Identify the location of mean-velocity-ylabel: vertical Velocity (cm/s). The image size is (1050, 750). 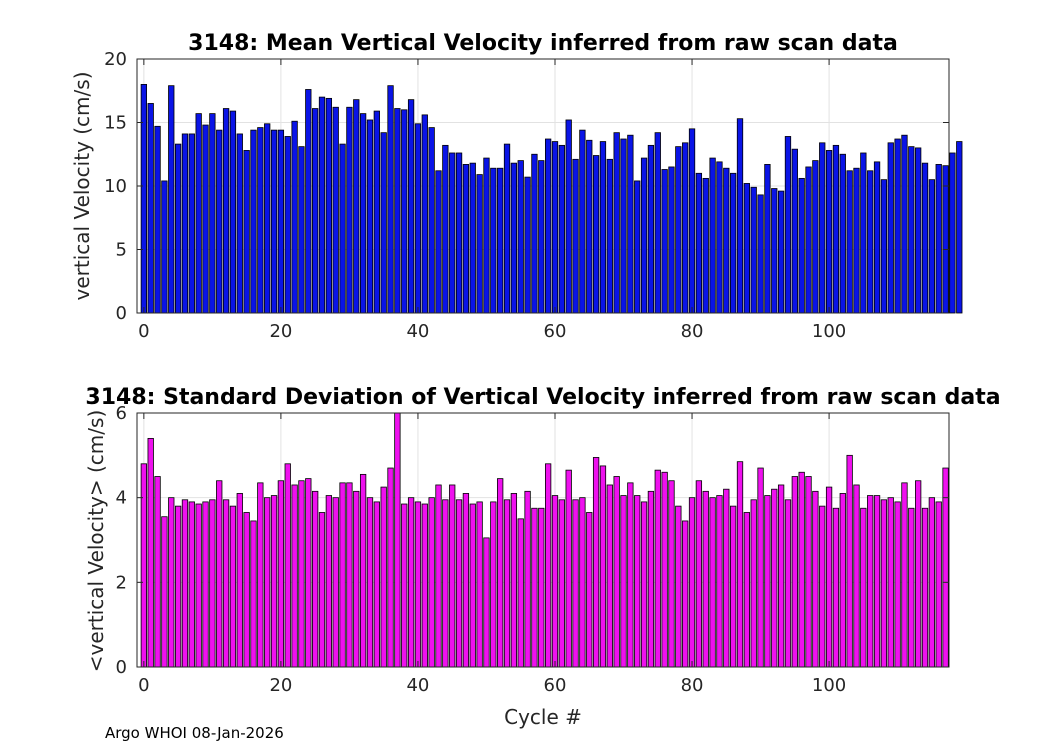
(82, 186).